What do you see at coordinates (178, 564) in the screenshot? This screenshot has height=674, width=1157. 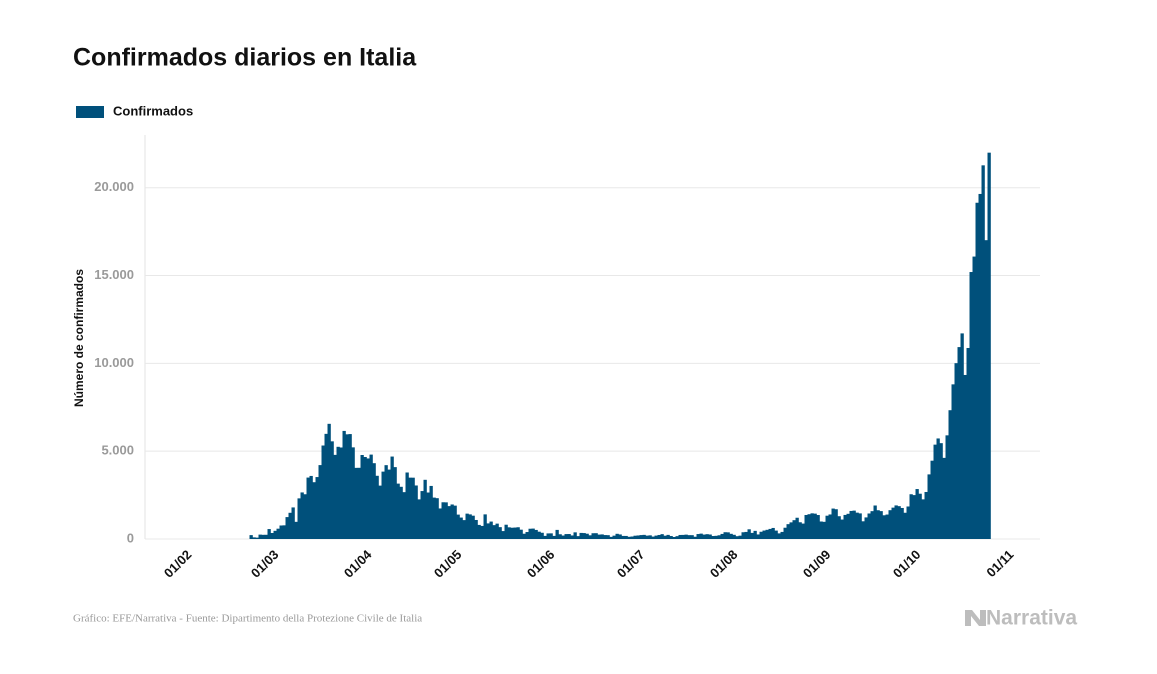 I see `x-tick-label: 01/02` at bounding box center [178, 564].